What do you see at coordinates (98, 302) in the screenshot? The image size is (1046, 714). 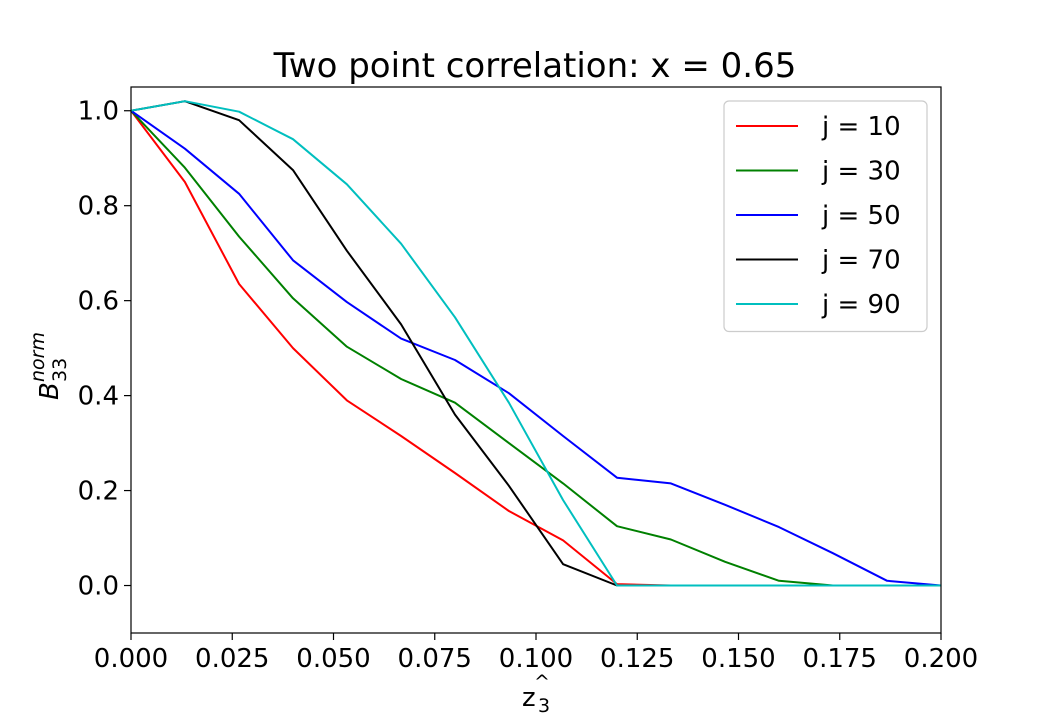 I see `y-tick-label: 0.6` at bounding box center [98, 302].